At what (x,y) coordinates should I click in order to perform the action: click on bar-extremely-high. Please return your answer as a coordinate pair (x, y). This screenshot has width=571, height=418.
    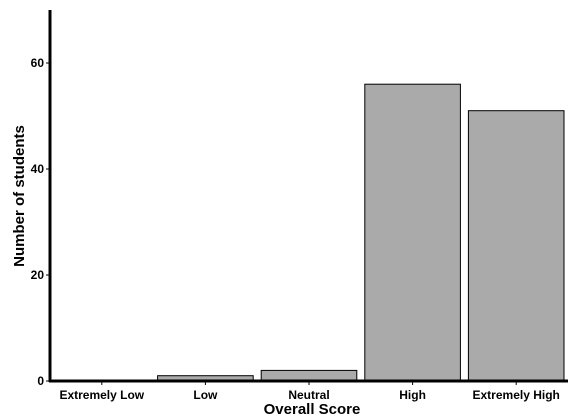
    Looking at the image, I should click on (516, 246).